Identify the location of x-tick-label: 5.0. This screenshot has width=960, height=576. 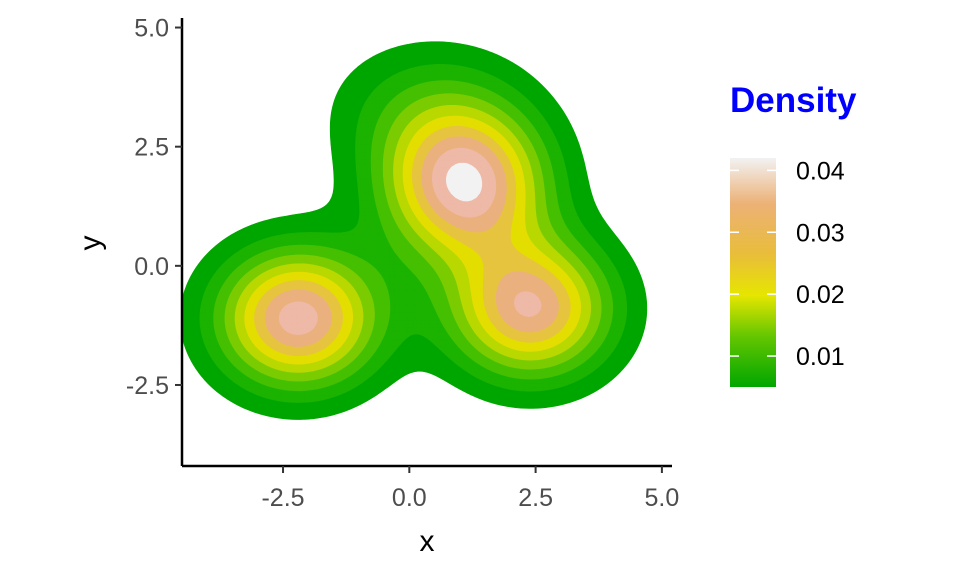
(662, 498).